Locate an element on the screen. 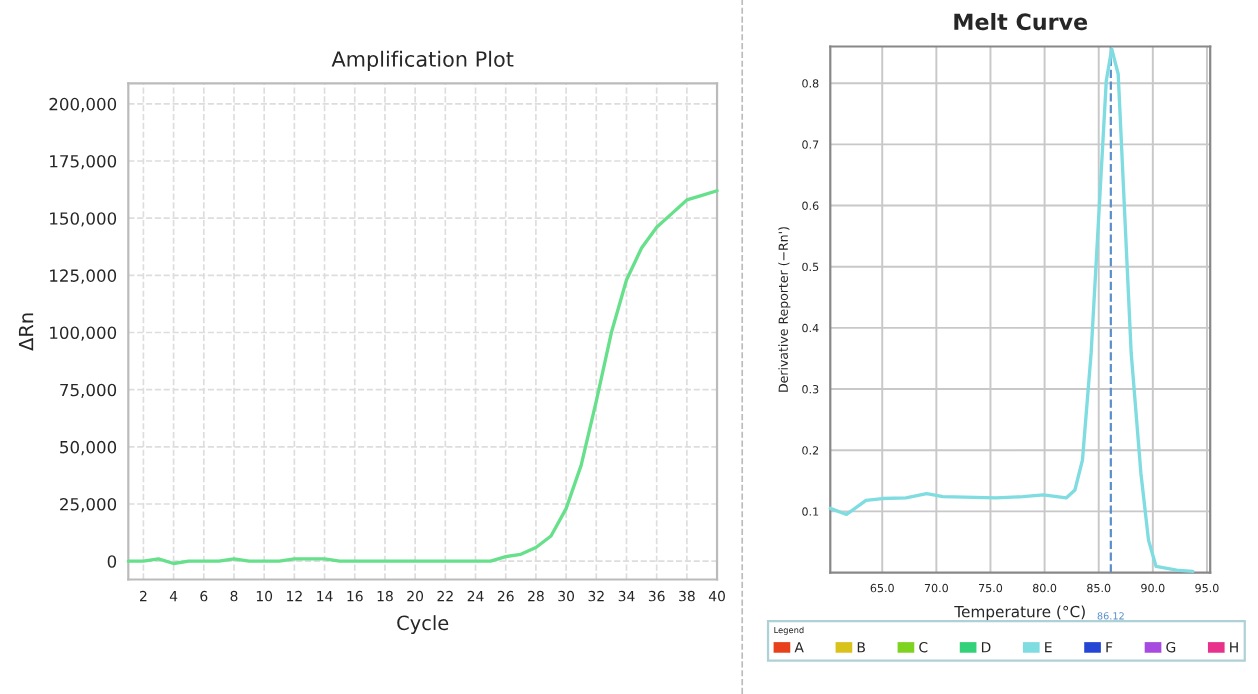 The image size is (1258, 694). x-axis-title: Cycle is located at coordinates (423, 624).